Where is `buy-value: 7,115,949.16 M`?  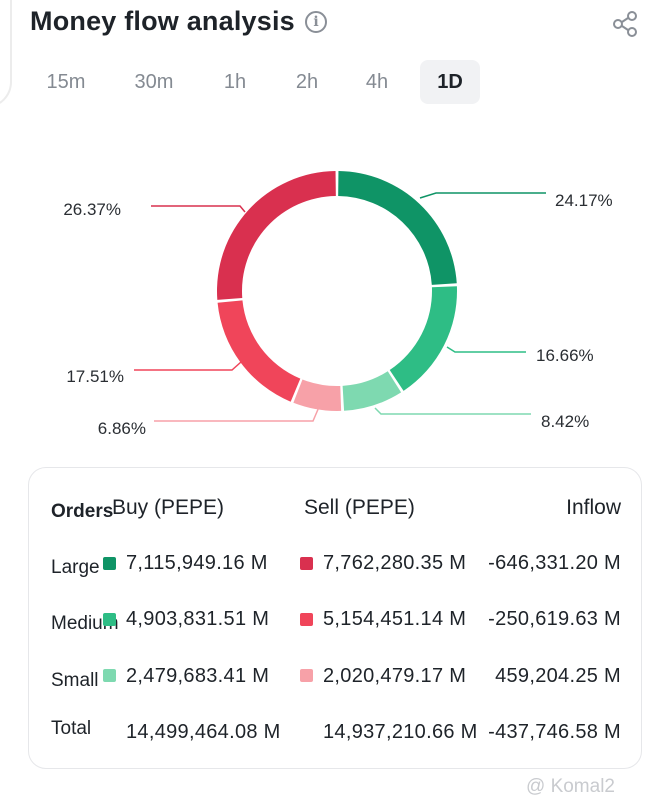 buy-value: 7,115,949.16 M is located at coordinates (197, 563).